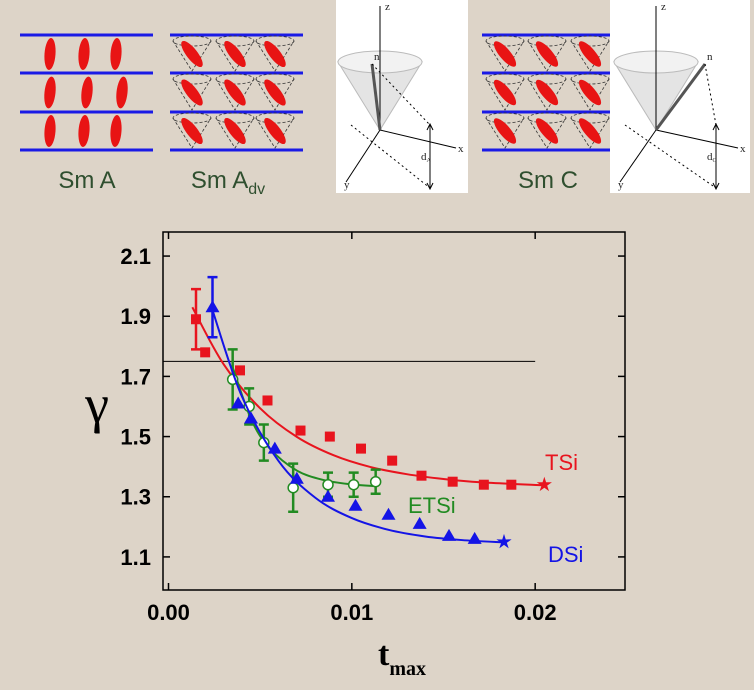 The width and height of the screenshot is (754, 690). Describe the element at coordinates (715, 161) in the screenshot. I see `spacing-sub: C` at that location.